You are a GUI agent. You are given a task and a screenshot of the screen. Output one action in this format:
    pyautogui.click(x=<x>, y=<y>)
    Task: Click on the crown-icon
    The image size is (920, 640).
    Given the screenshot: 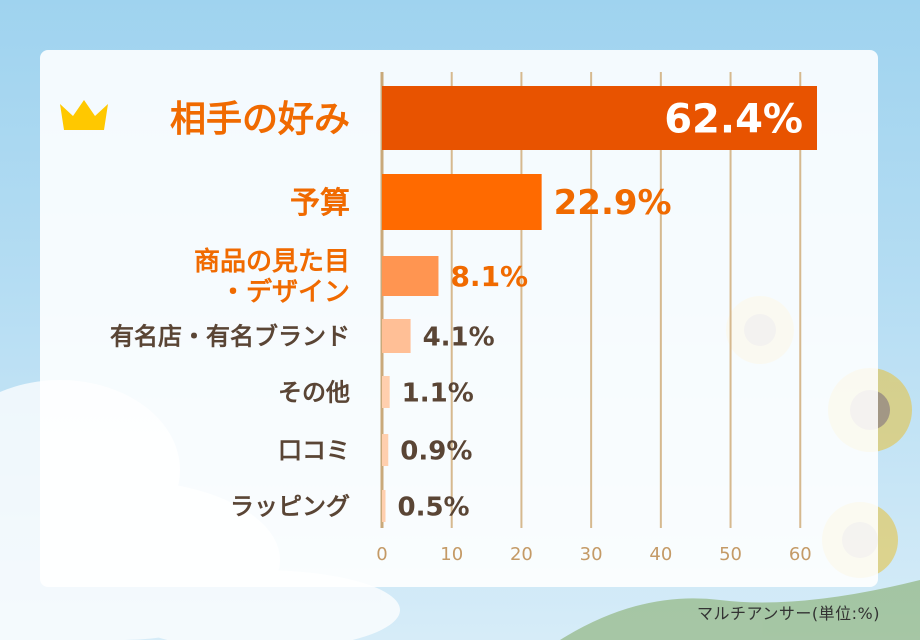 What is the action you would take?
    pyautogui.click(x=84, y=115)
    